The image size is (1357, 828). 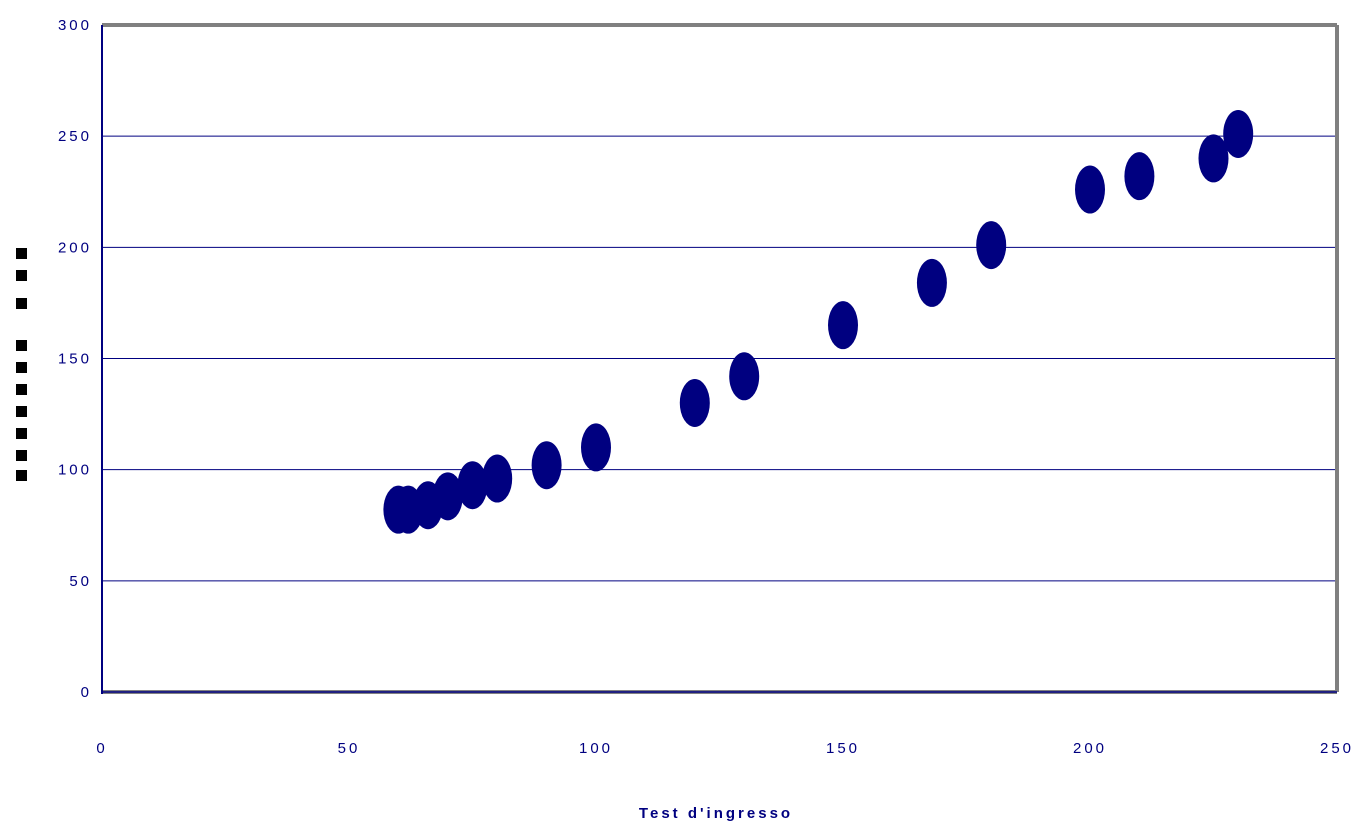 I want to click on y-tick-label: 250, so click(x=75, y=136).